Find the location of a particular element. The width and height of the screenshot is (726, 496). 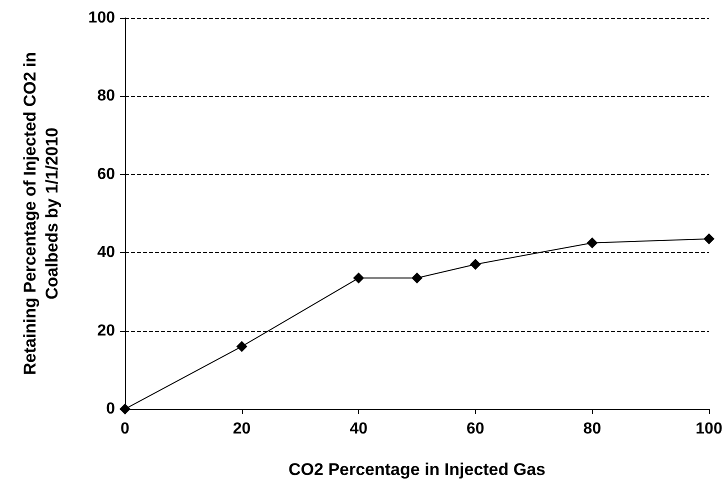

y-tick-label: 80 is located at coordinates (106, 96).